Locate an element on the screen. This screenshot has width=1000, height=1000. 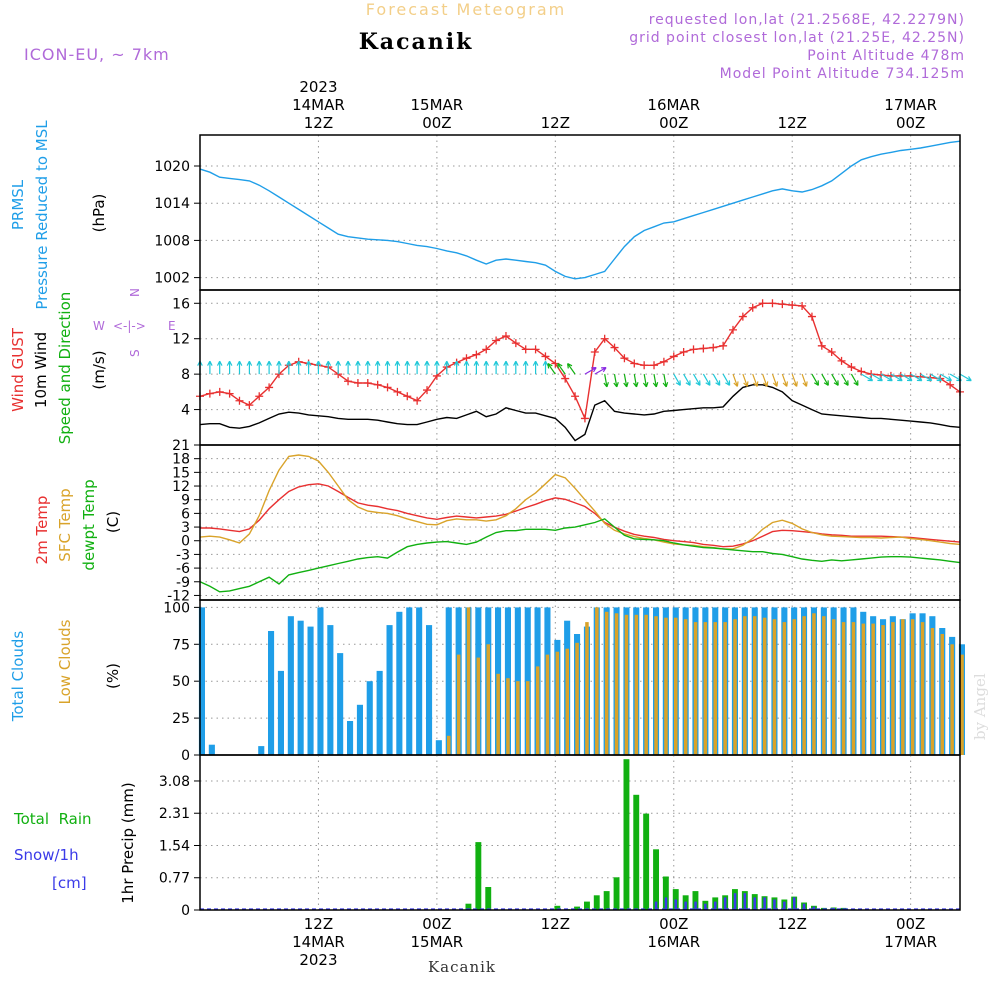
wind-unit: (m/s) is located at coordinates (99, 369).